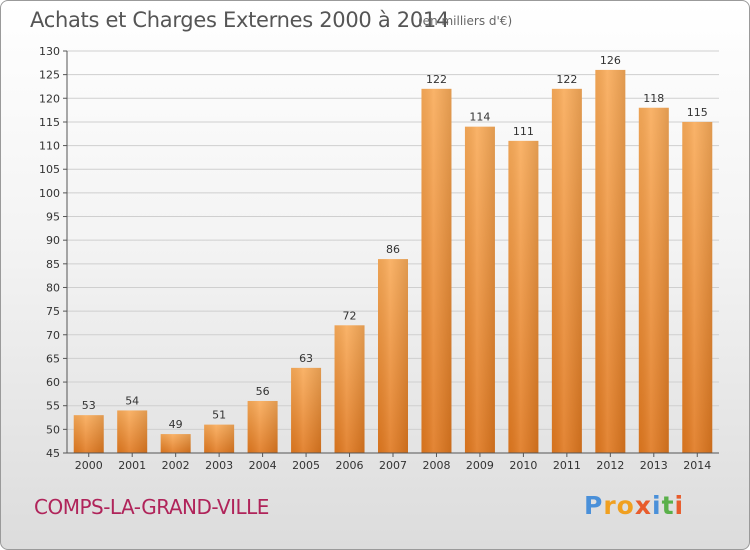  I want to click on bar-value-label: 111, so click(523, 131).